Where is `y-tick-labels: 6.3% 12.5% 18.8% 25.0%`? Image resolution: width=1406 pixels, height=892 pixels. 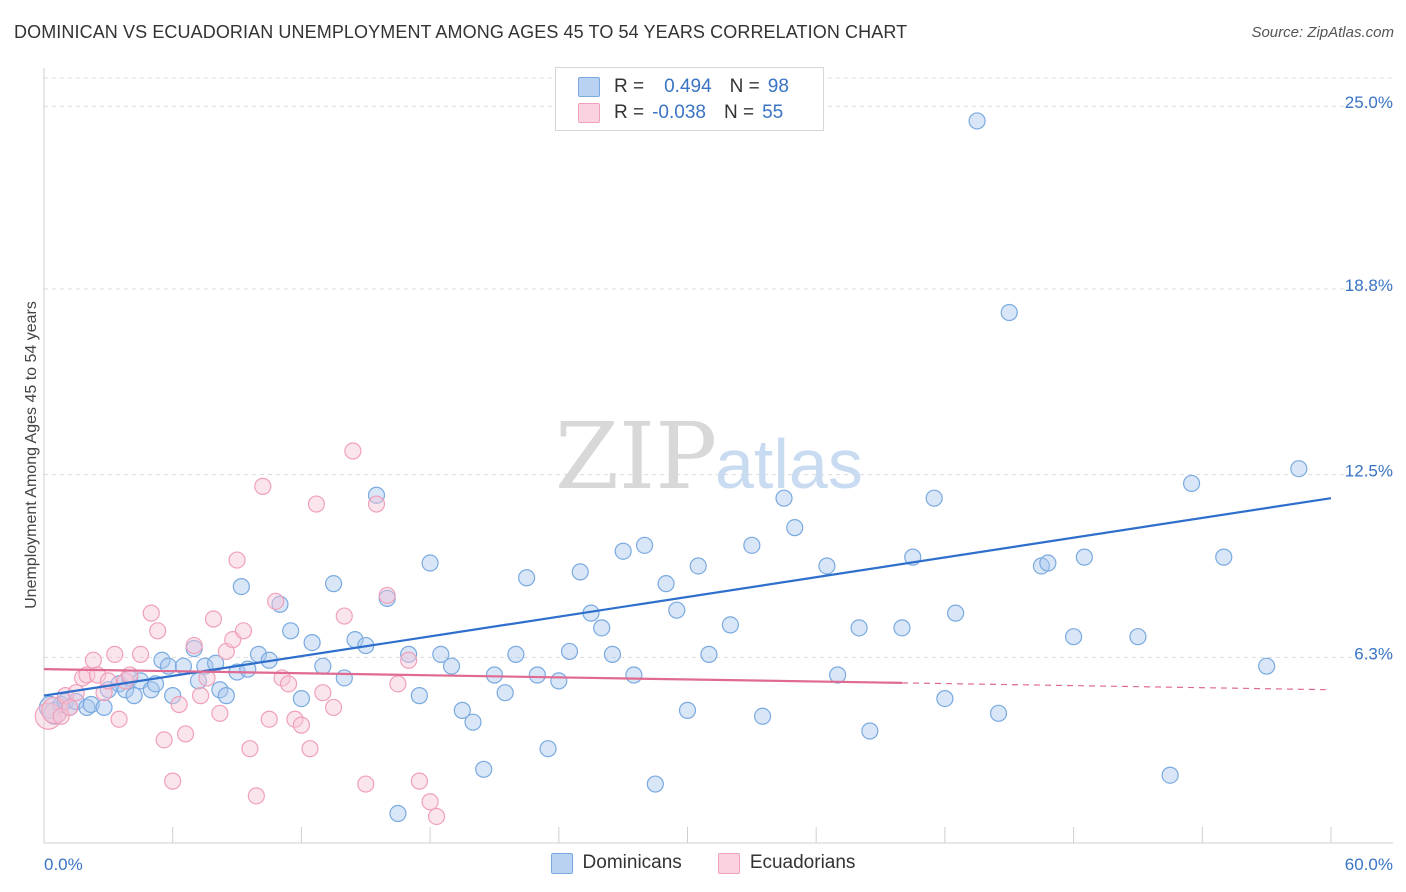
y-tick-labels: 6.3% 12.5% 18.8% 25.0% is located at coordinates (1369, 378).